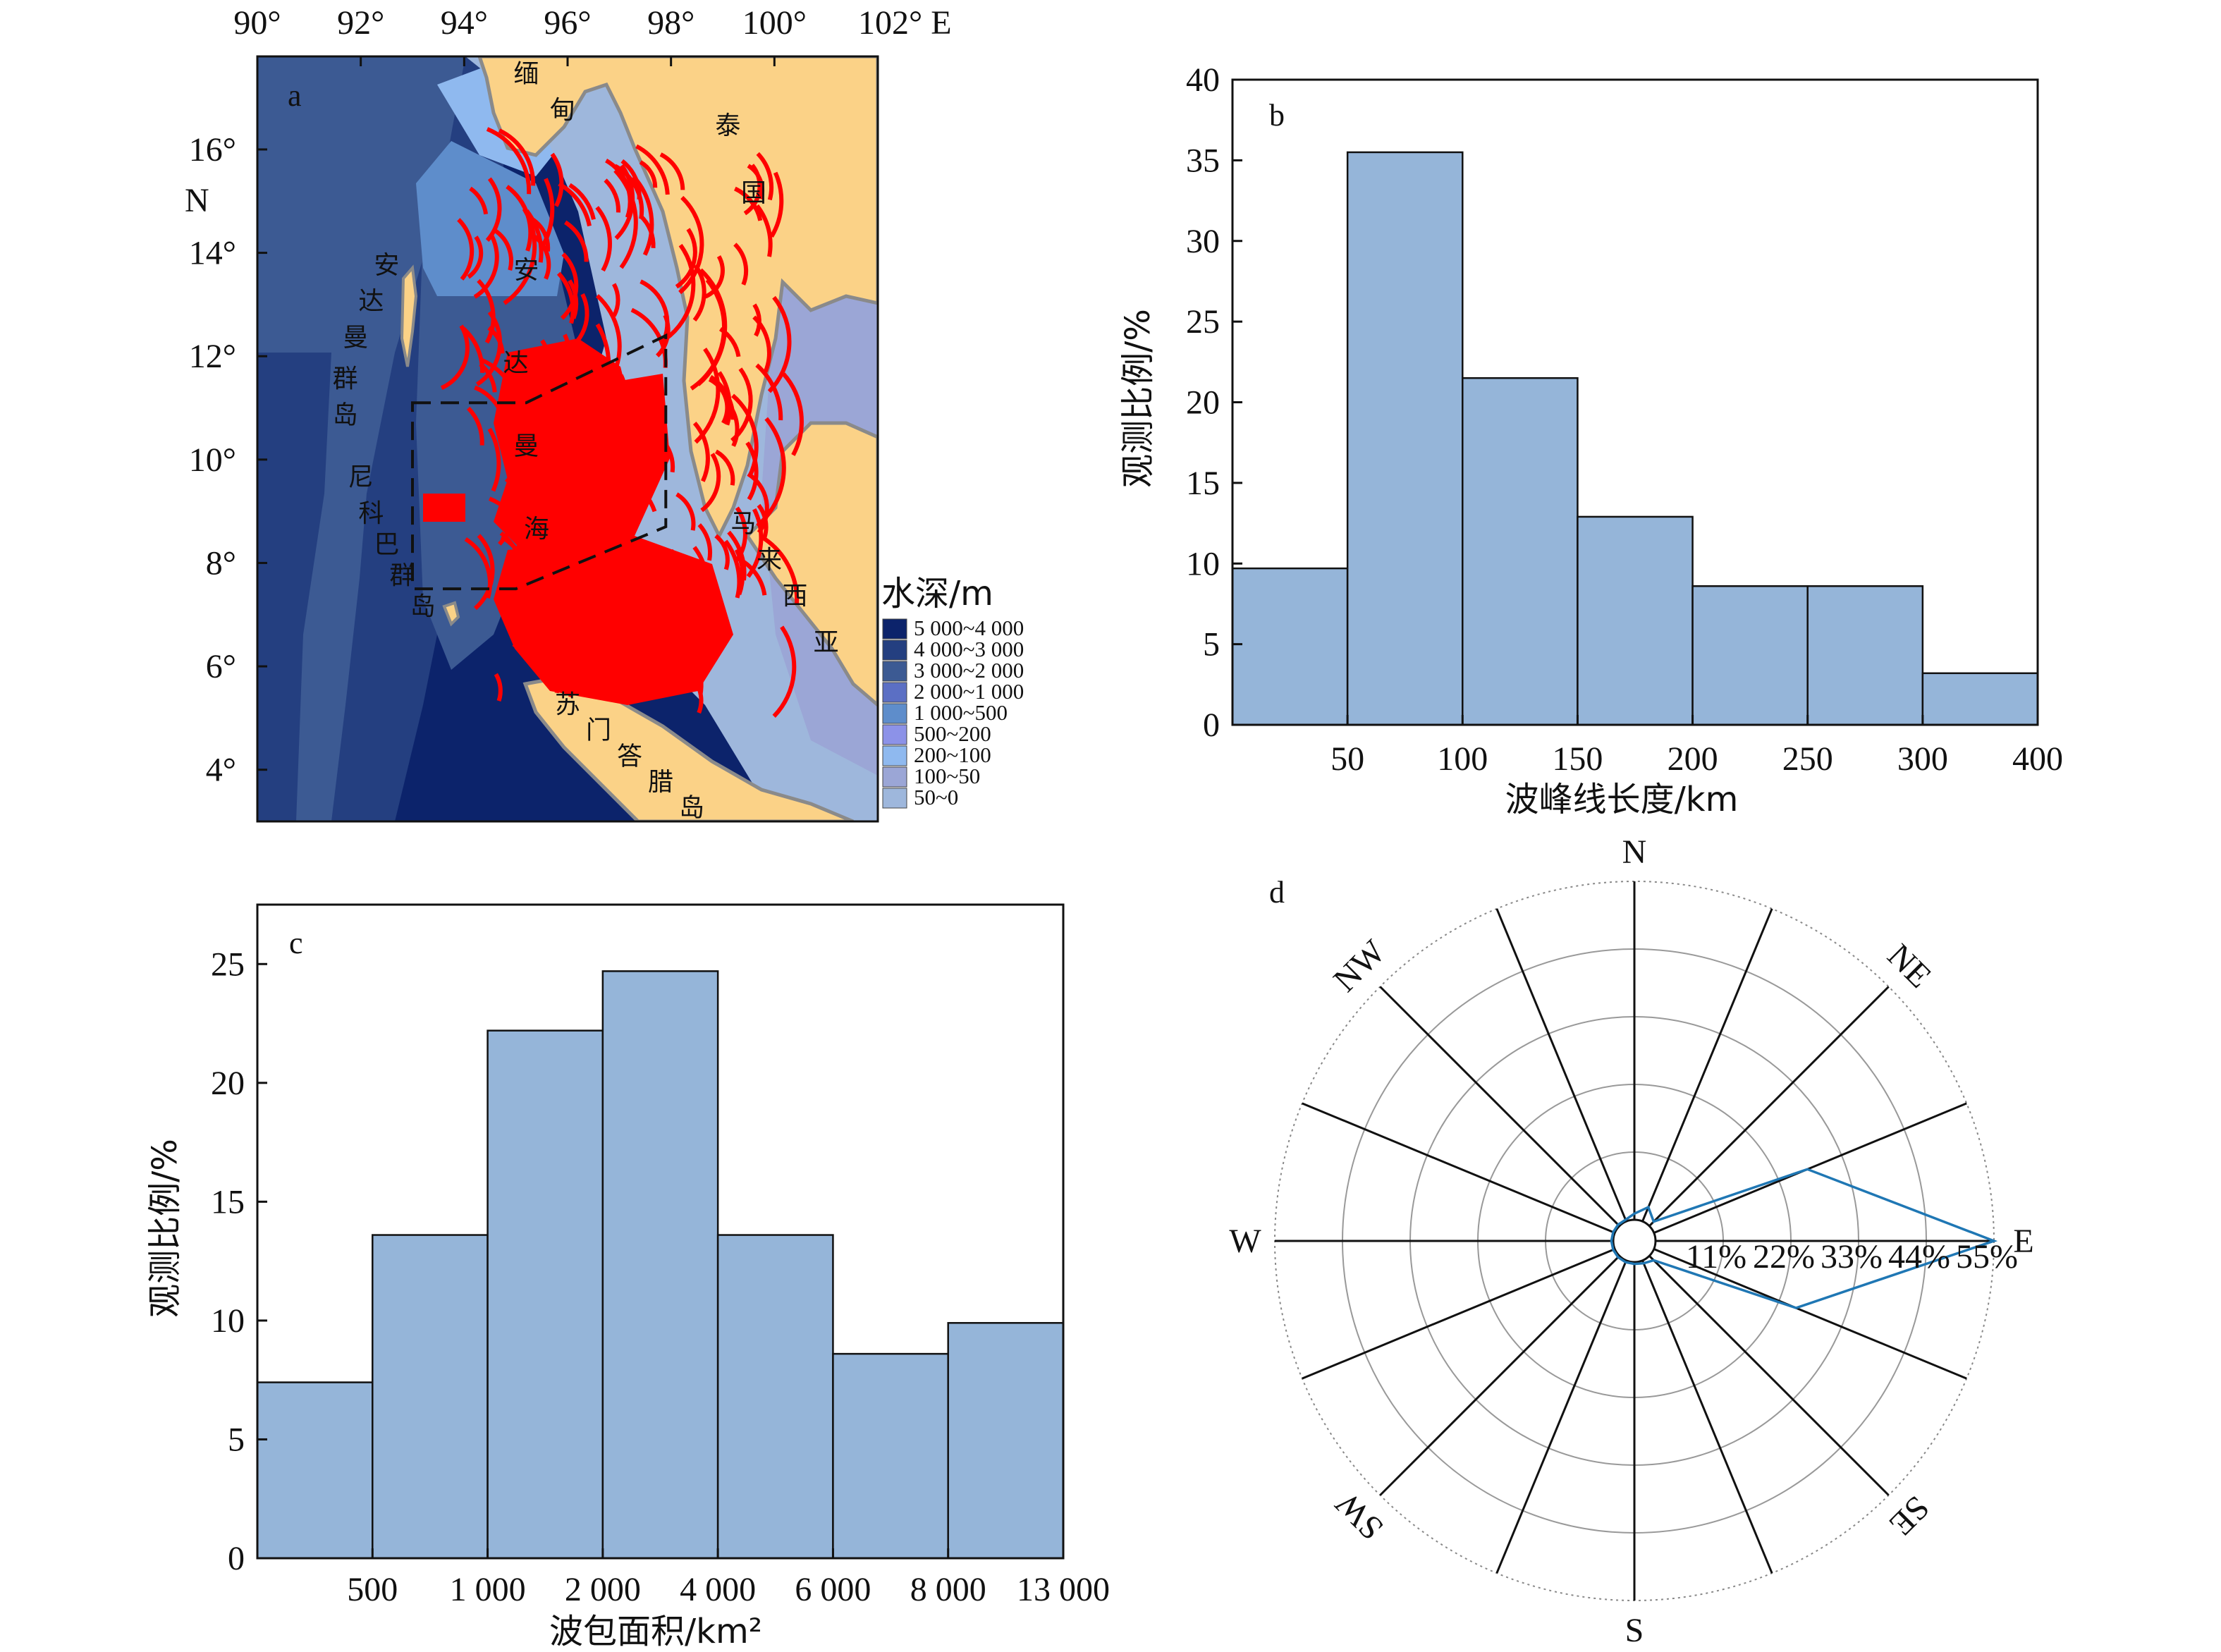 The image size is (2221, 1652). What do you see at coordinates (1807, 759) in the screenshot?
I see `x-tick-label: 250` at bounding box center [1807, 759].